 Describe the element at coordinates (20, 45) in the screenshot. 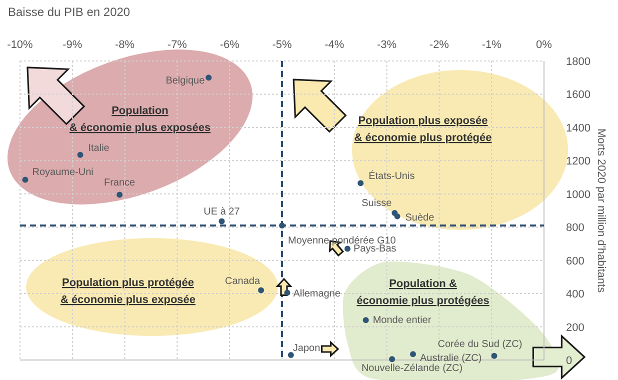

I see `x-tick-label: -10%` at that location.